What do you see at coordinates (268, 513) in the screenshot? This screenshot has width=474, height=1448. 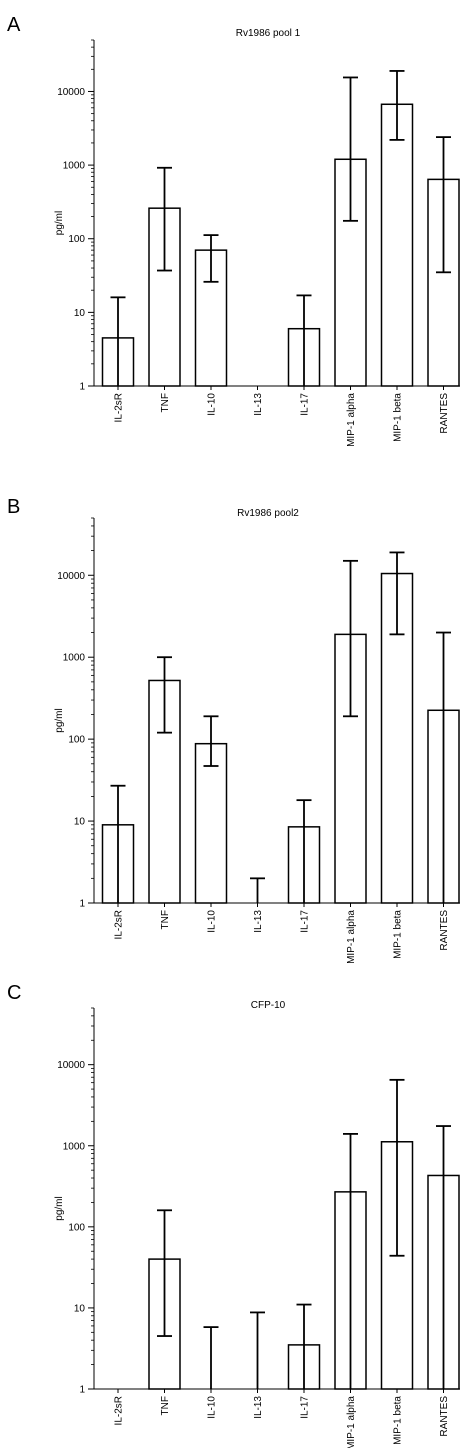 I see `chart-title: Rv1986 pool2` at bounding box center [268, 513].